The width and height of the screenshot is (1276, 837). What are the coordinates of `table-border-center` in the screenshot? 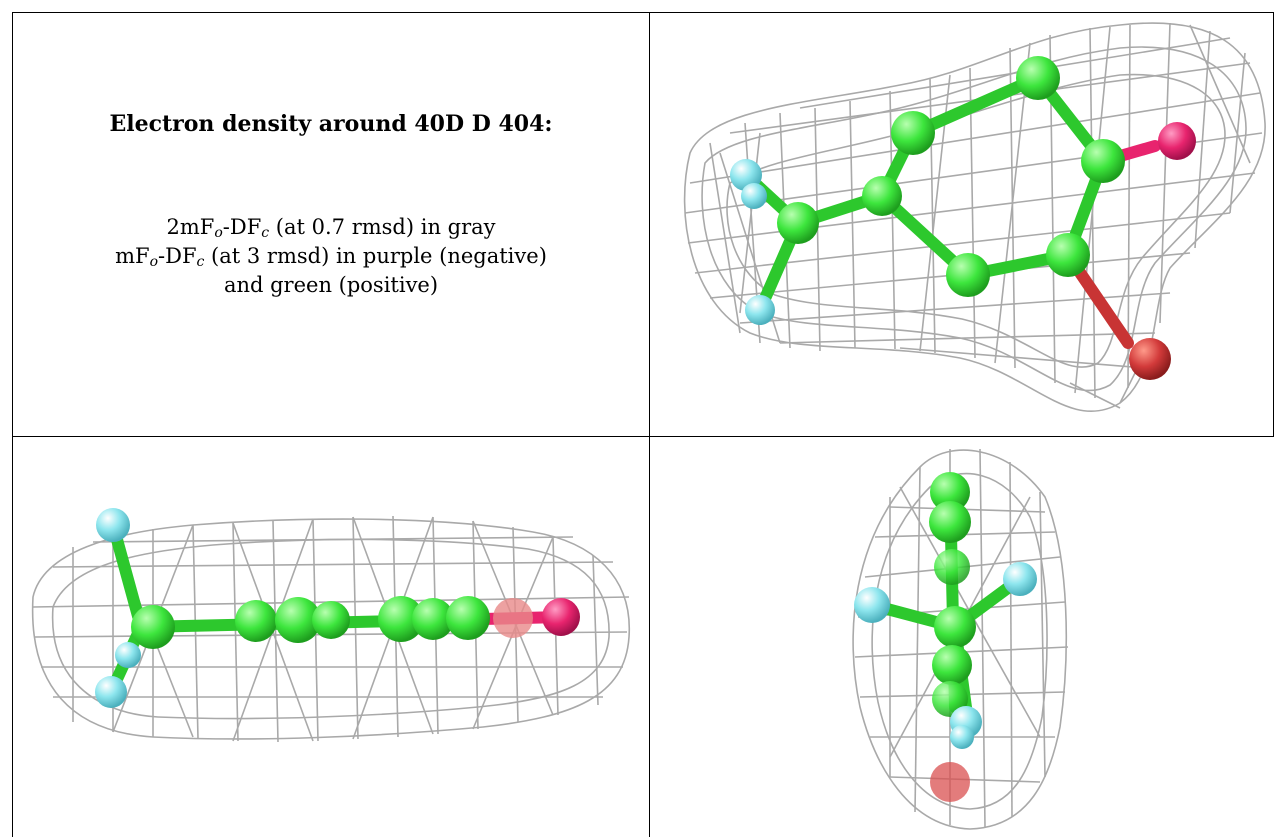 It's located at (649, 424).